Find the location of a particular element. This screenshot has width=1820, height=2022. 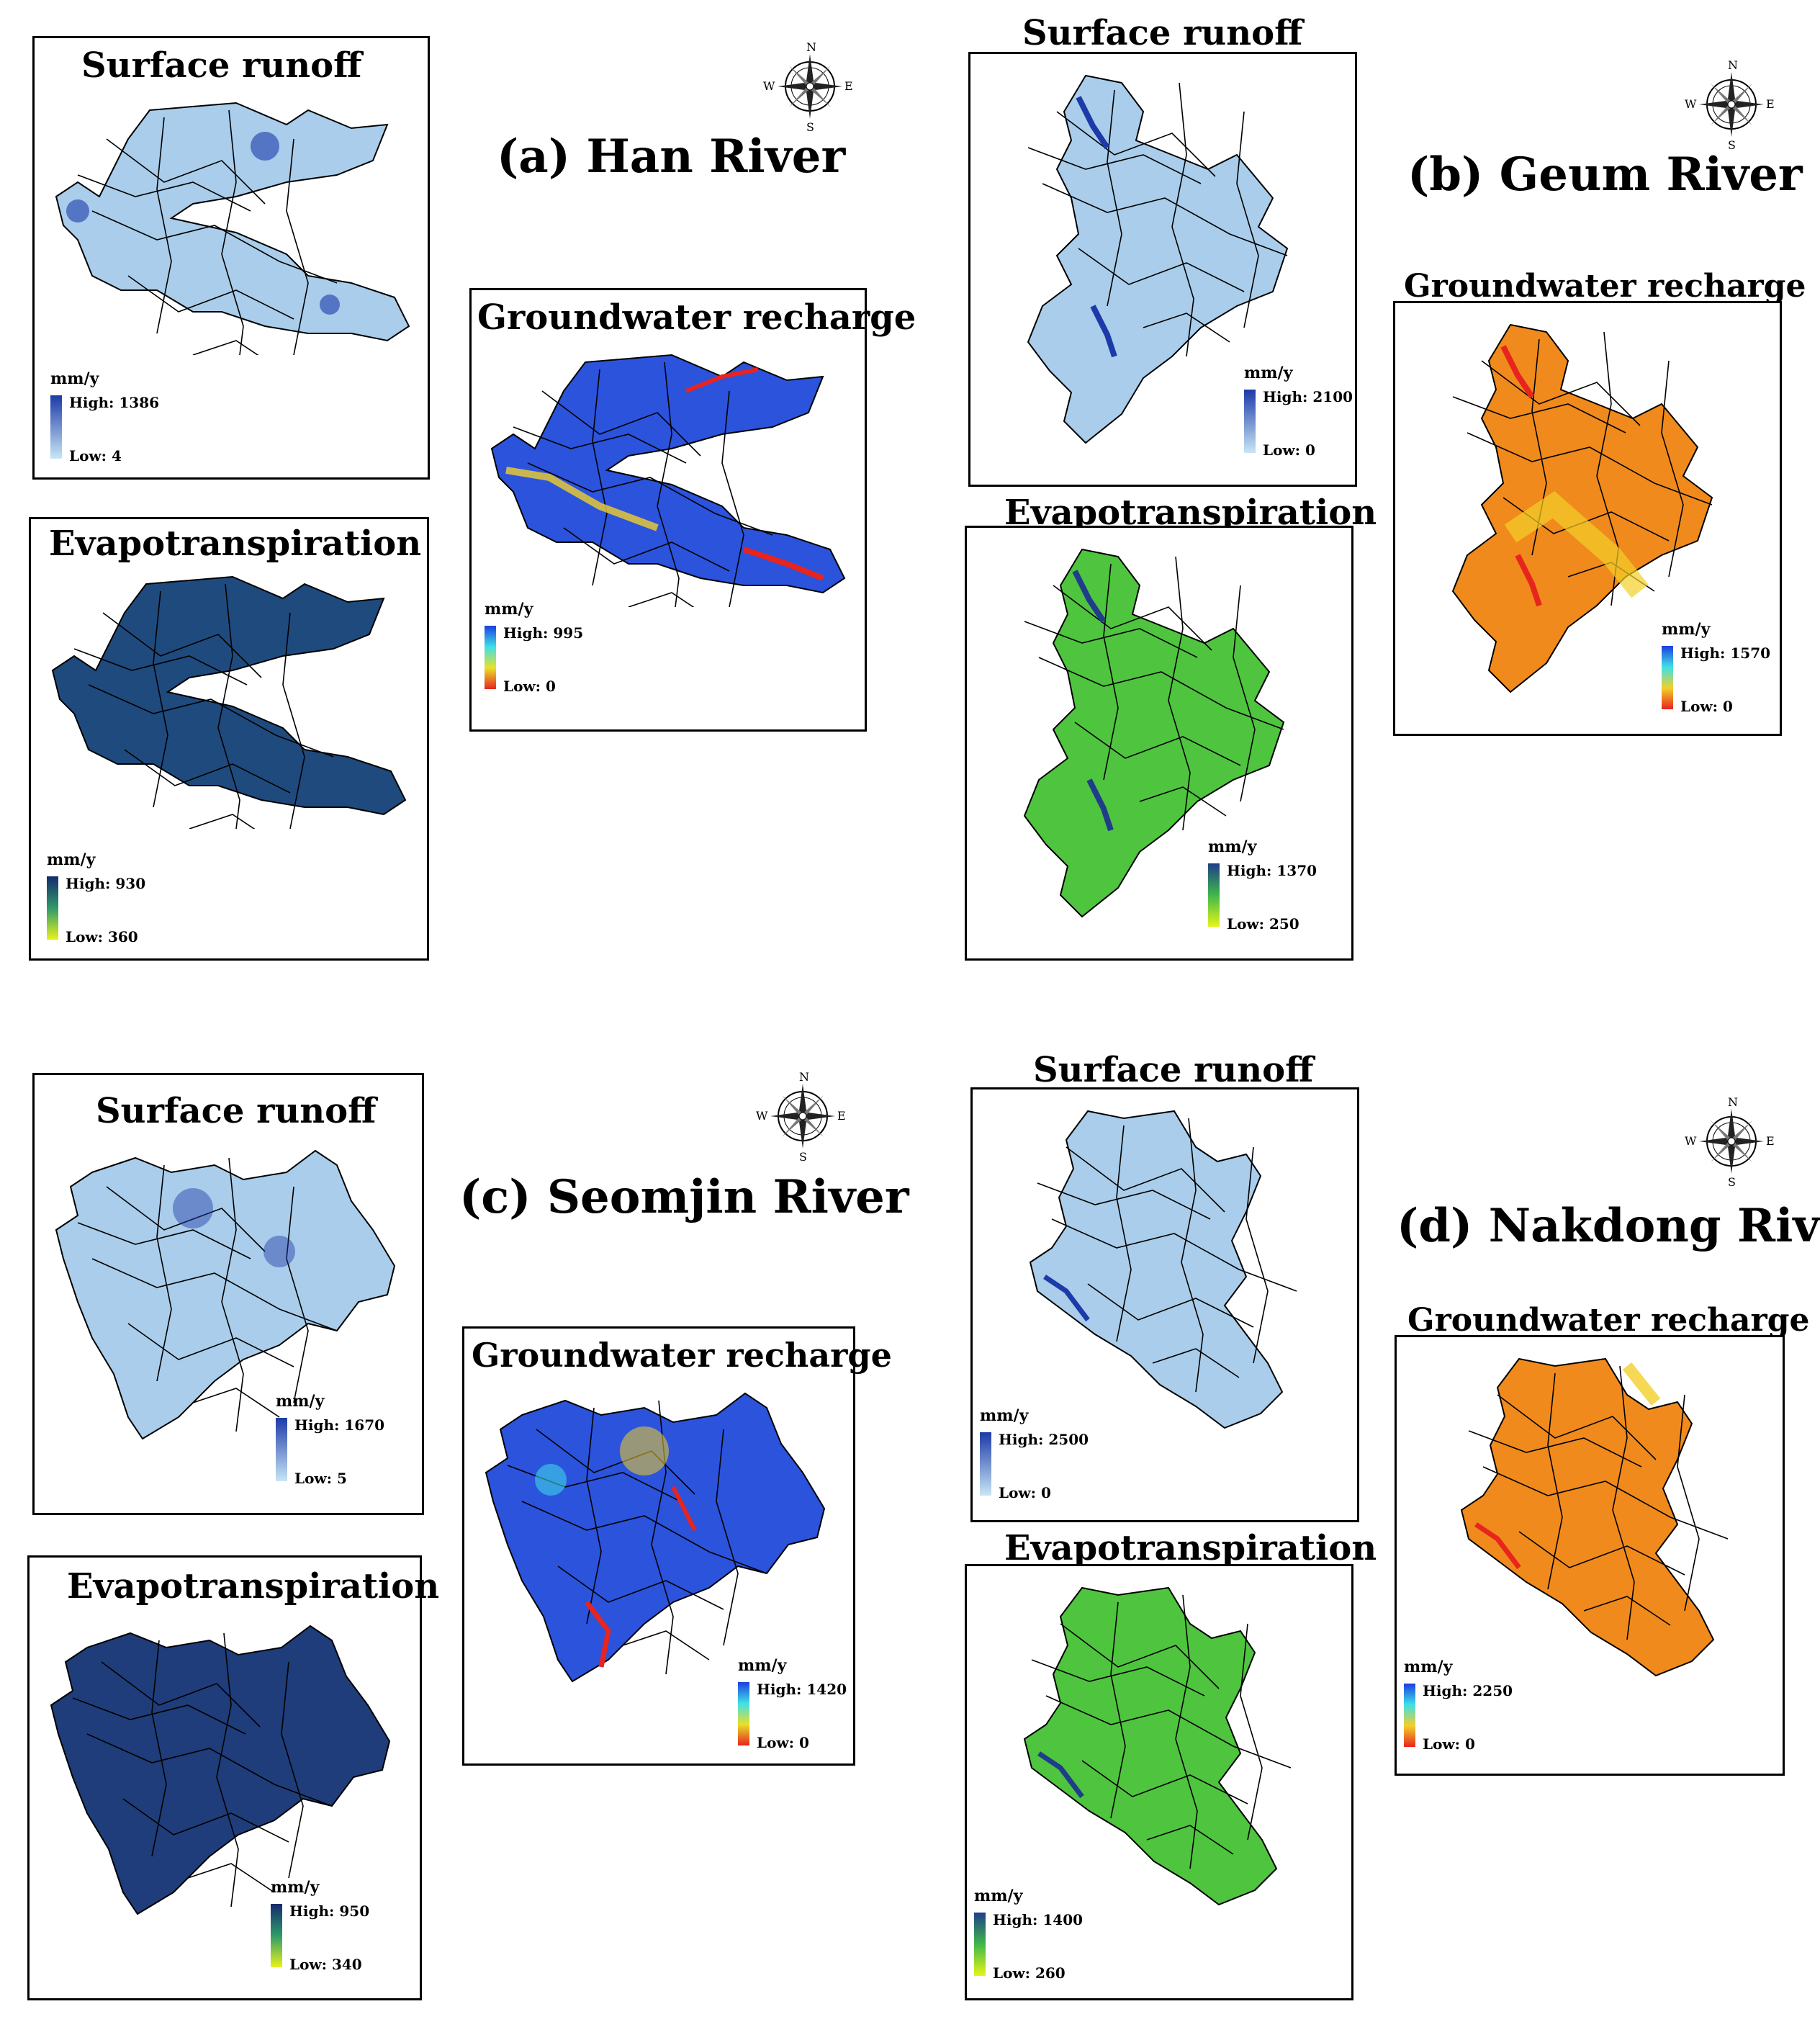

legend-high: High: 1400 is located at coordinates (1038, 1919).